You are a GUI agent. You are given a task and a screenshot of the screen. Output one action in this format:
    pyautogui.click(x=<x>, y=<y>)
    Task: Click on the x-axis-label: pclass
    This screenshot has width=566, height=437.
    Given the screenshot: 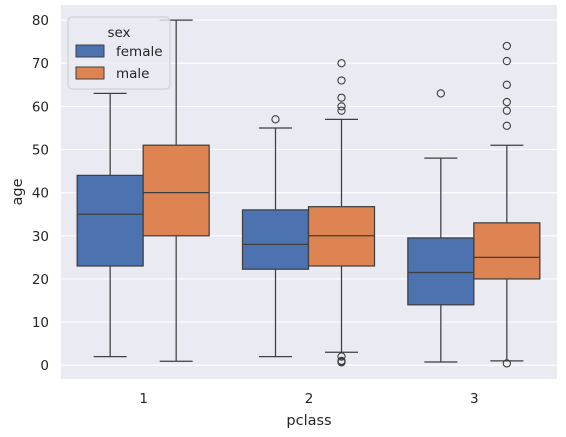 What is the action you would take?
    pyautogui.click(x=308, y=421)
    